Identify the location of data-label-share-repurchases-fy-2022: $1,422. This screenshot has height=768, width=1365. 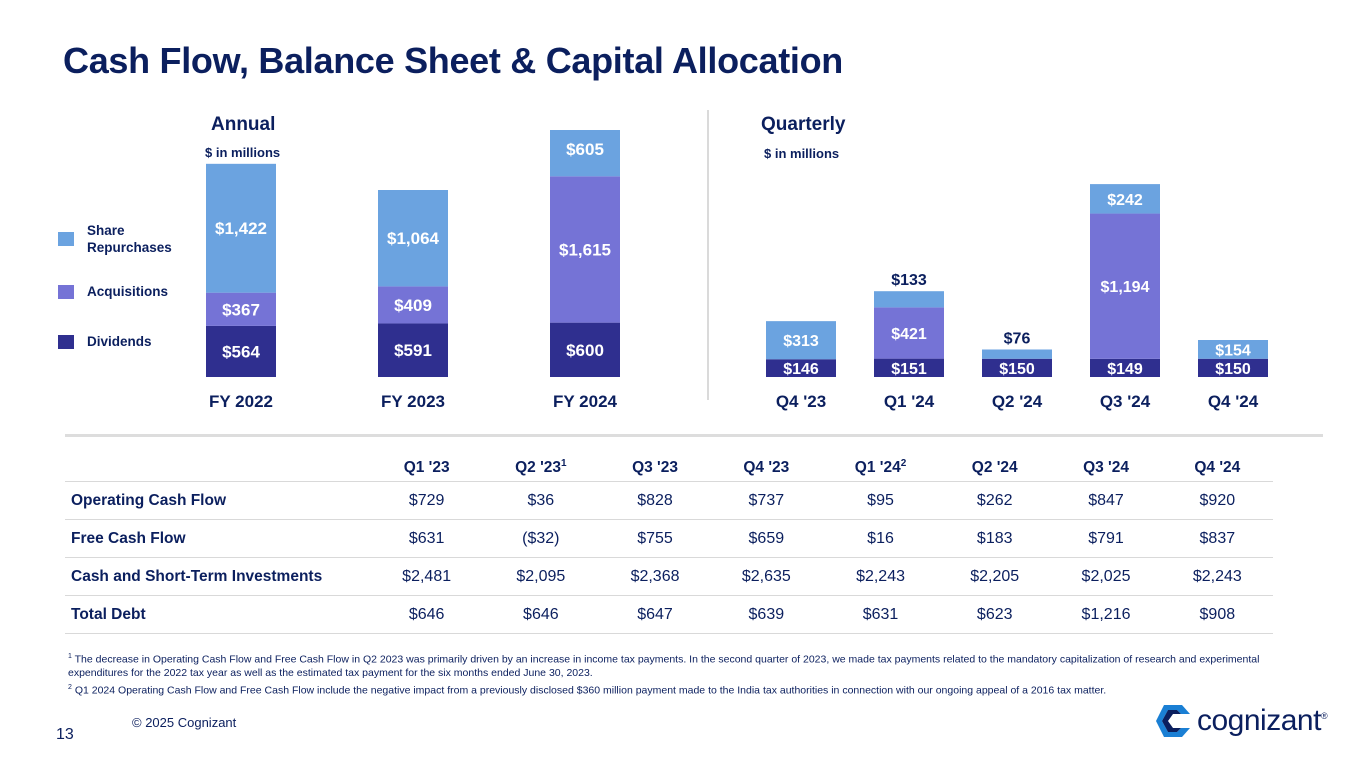
(241, 228).